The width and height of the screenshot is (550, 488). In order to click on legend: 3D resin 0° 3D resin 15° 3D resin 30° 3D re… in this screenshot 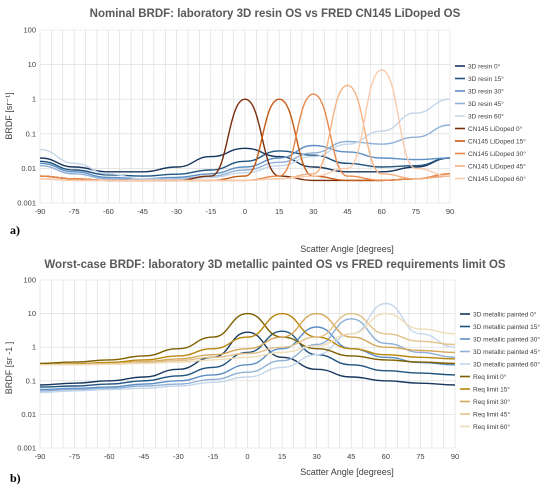, I will do `click(490, 122)`.